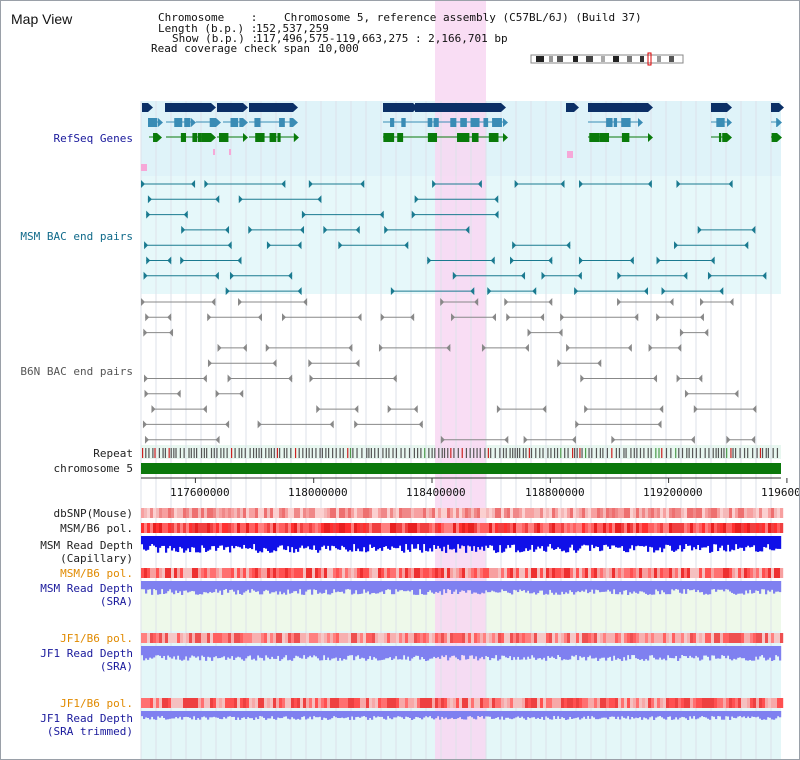 This screenshot has height=760, width=800. Describe the element at coordinates (93, 513) in the screenshot. I see `track-label-dbsnp: dbSNP(Mouse)` at that location.